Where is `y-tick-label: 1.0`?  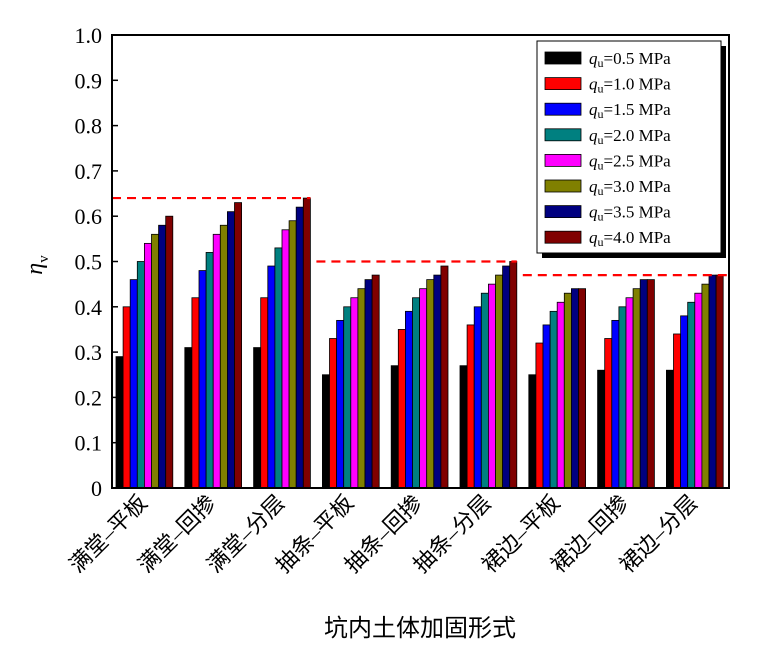 y-tick-label: 1.0 is located at coordinates (89, 35).